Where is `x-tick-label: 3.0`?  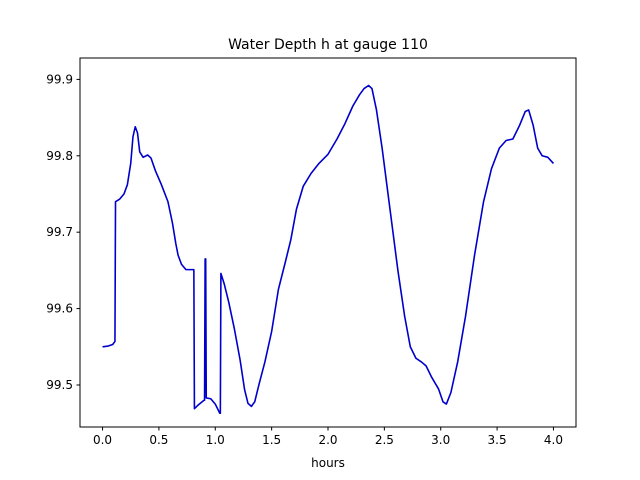
x-tick-label: 3.0 is located at coordinates (440, 440).